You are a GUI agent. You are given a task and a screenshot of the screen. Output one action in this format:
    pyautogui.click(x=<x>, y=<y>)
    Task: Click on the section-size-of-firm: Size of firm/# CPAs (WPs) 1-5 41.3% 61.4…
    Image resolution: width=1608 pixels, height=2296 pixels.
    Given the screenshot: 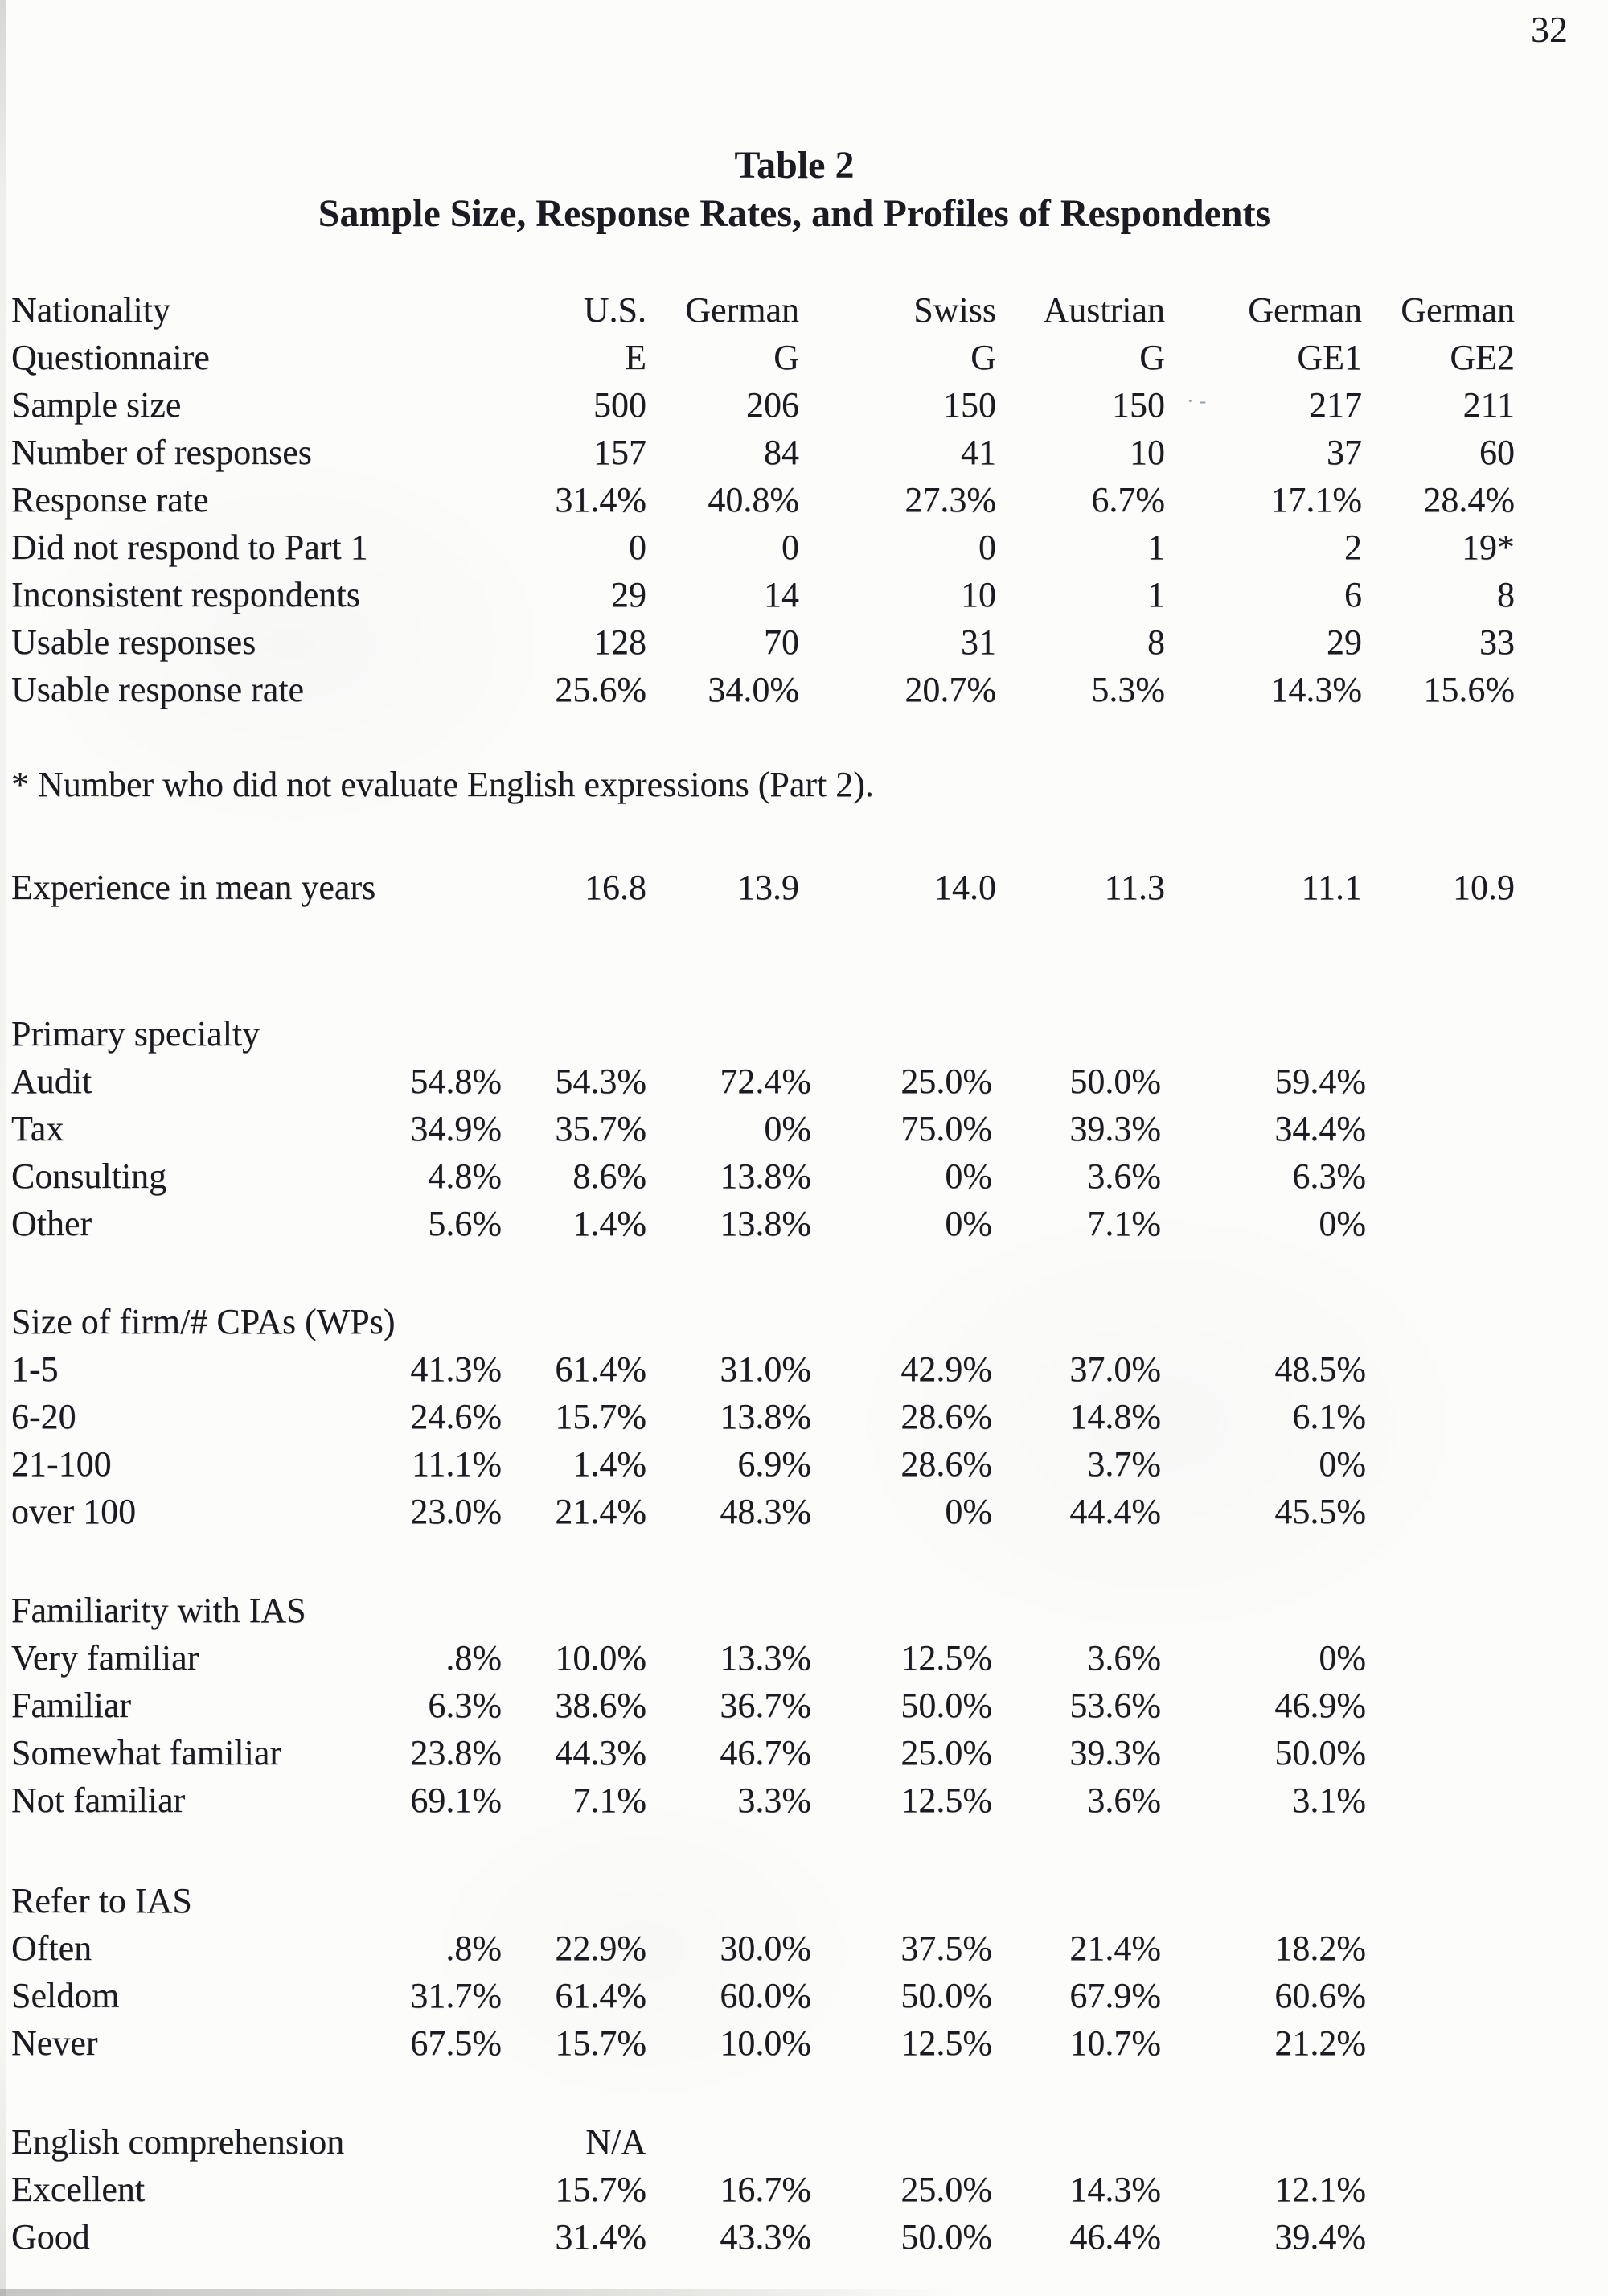 What is the action you would take?
    pyautogui.click(x=688, y=1416)
    